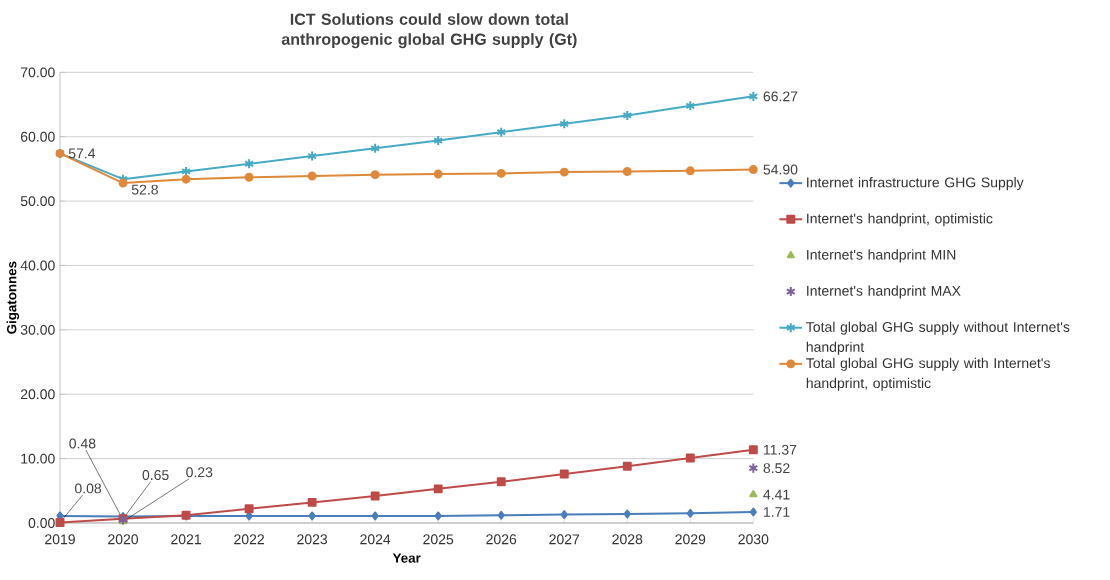 This screenshot has height=580, width=1110. I want to click on data-label: 8.52, so click(776, 468).